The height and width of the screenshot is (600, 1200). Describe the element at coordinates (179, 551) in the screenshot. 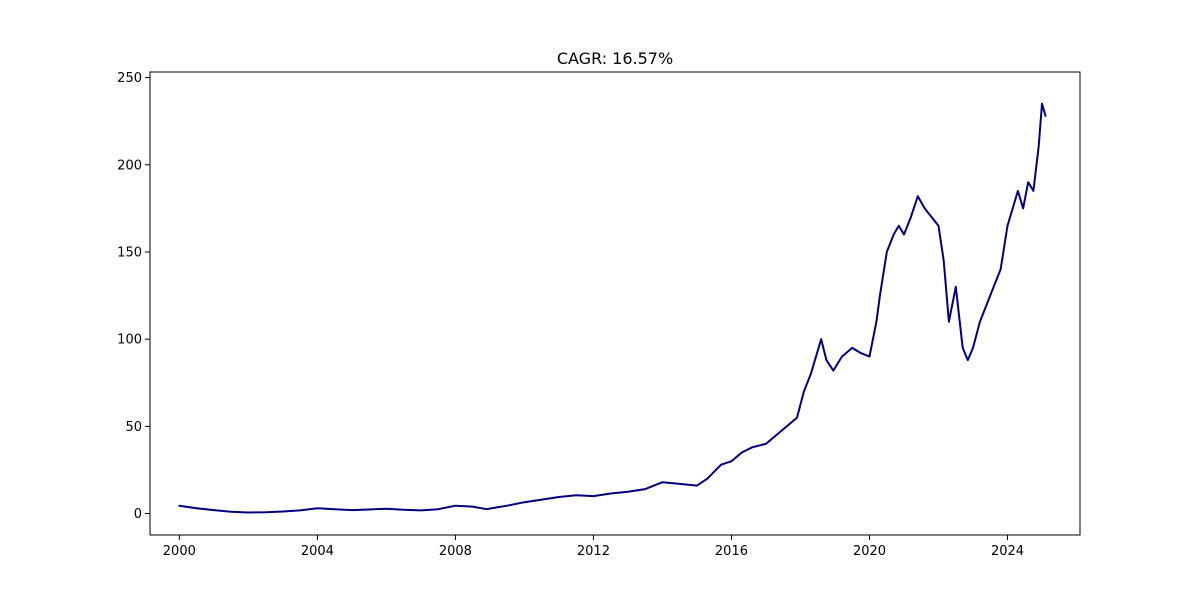

I see `x-tick-label: 2000` at that location.